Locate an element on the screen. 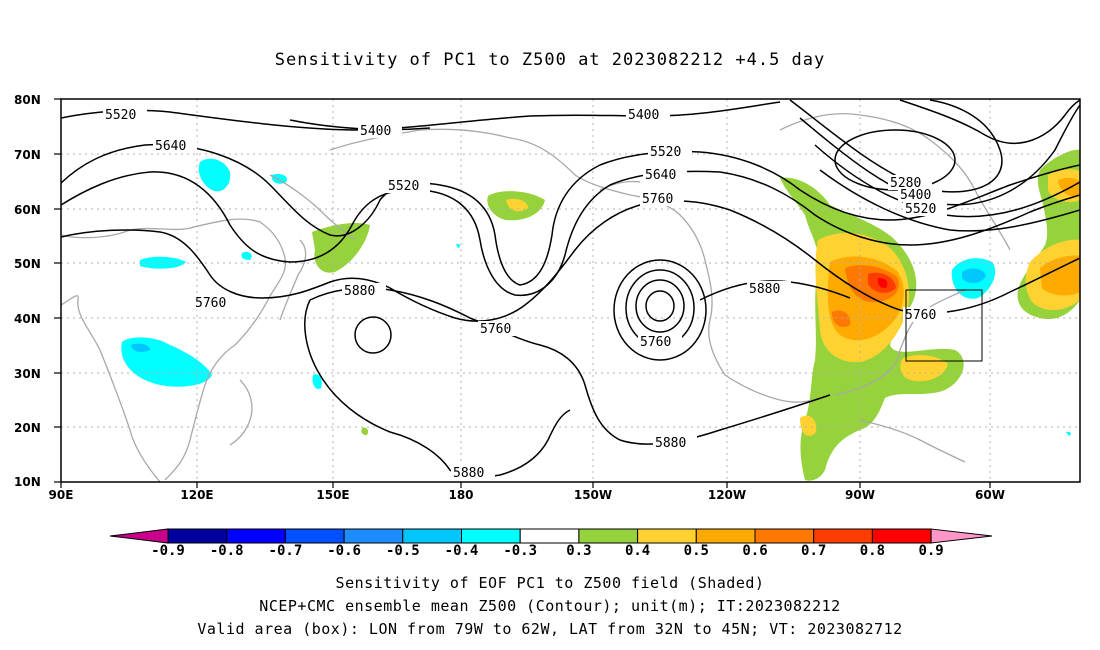 The width and height of the screenshot is (1100, 650). colorbar-tick-label: 0.7 is located at coordinates (814, 551).